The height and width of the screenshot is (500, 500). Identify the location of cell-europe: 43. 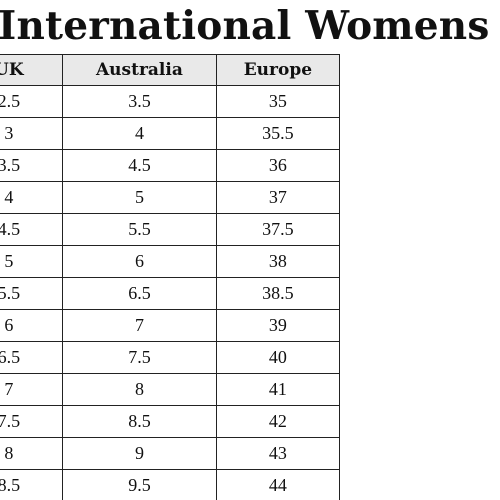
(278, 453).